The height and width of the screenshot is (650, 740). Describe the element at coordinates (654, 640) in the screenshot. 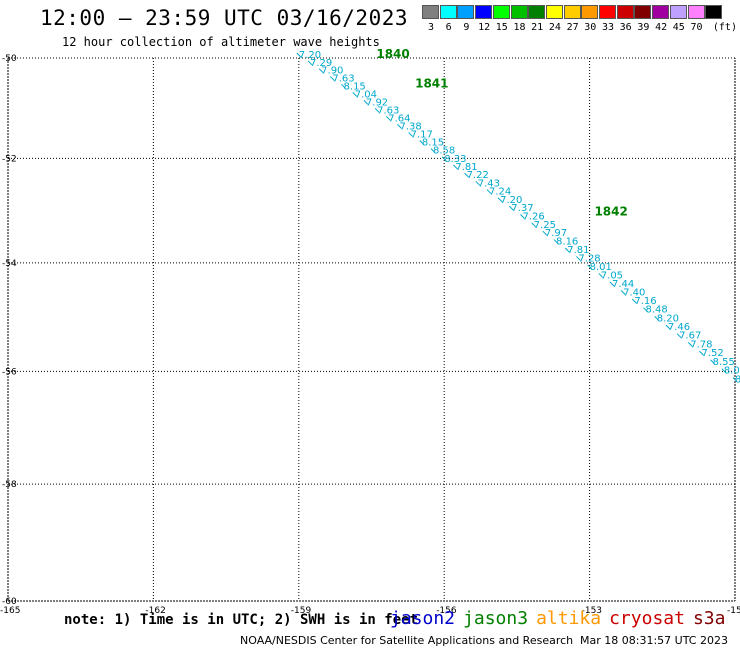

I see `timestamp: Mar 18 08:31:57 UTC 2023` at that location.